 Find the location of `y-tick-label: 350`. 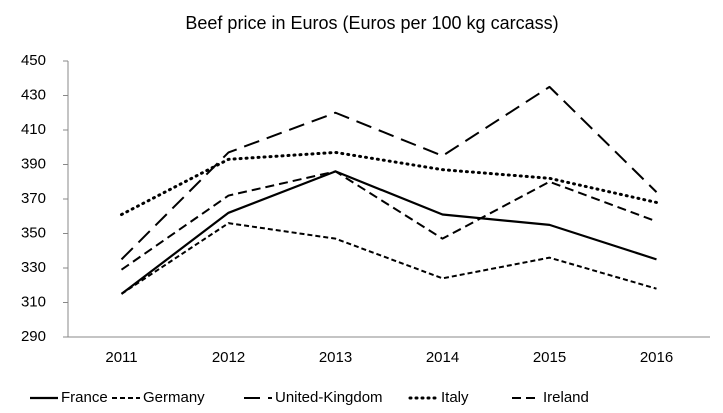

y-tick-label: 350 is located at coordinates (33, 232).